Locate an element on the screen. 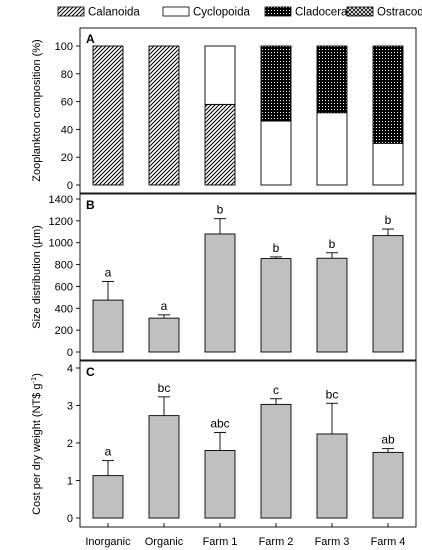 This screenshot has width=422, height=550. x-tick-label: Organic is located at coordinates (164, 542).